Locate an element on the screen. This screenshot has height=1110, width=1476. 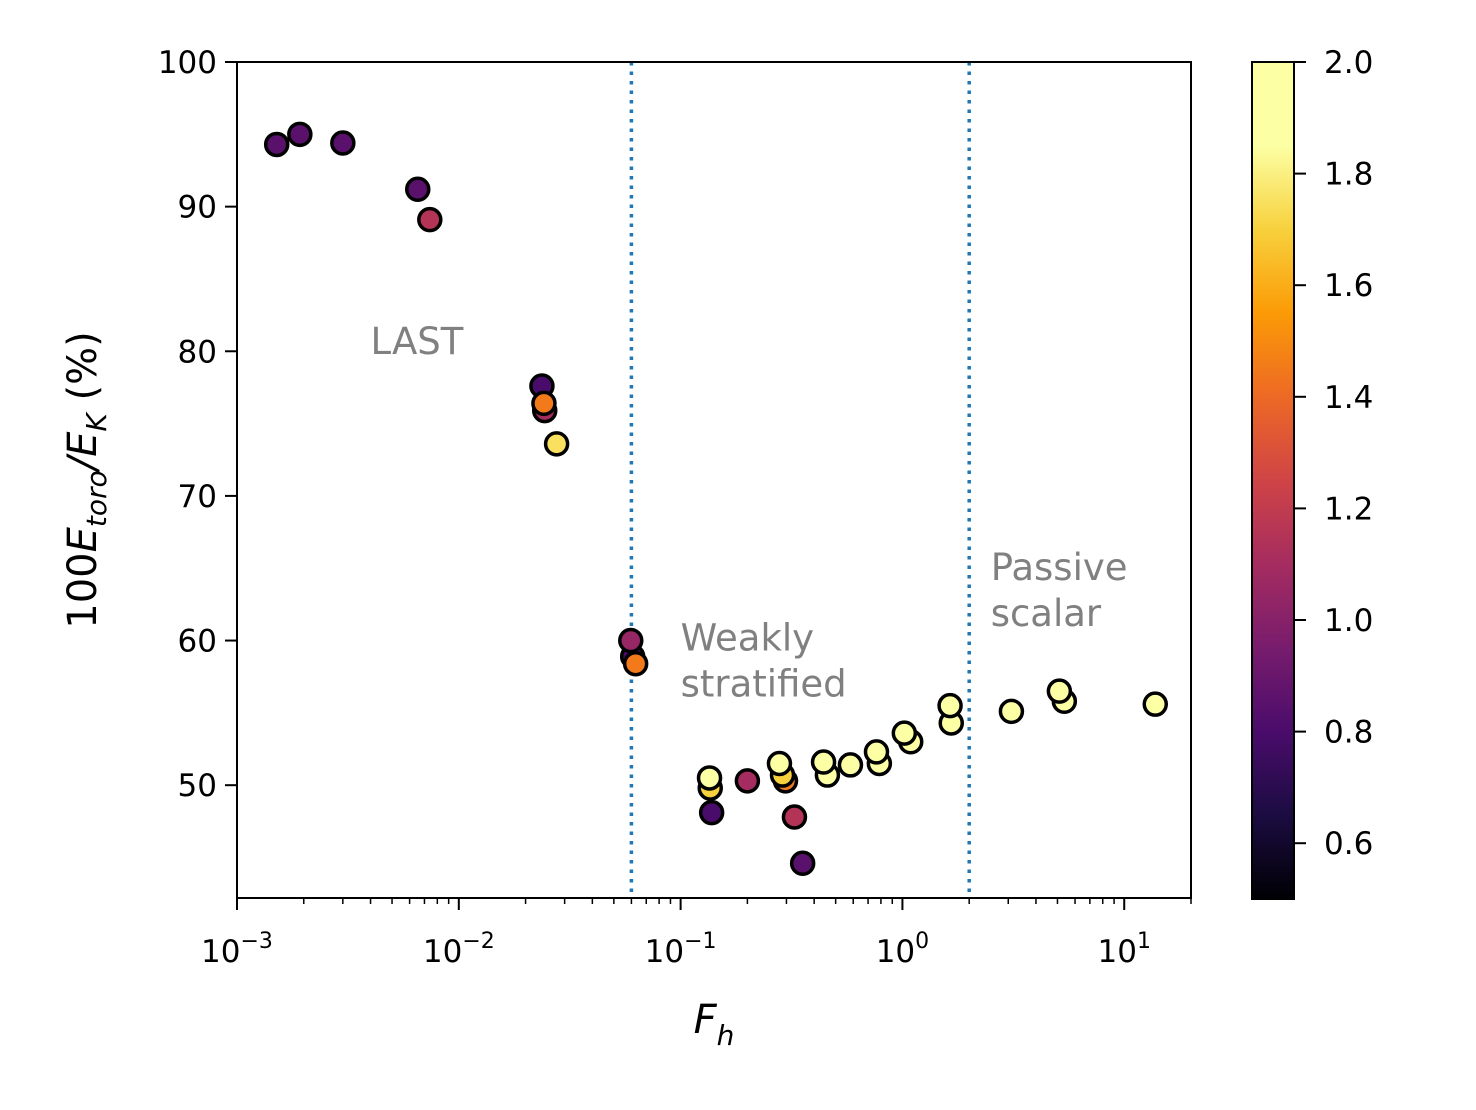
x-axis-label: Fh is located at coordinates (714, 1024).